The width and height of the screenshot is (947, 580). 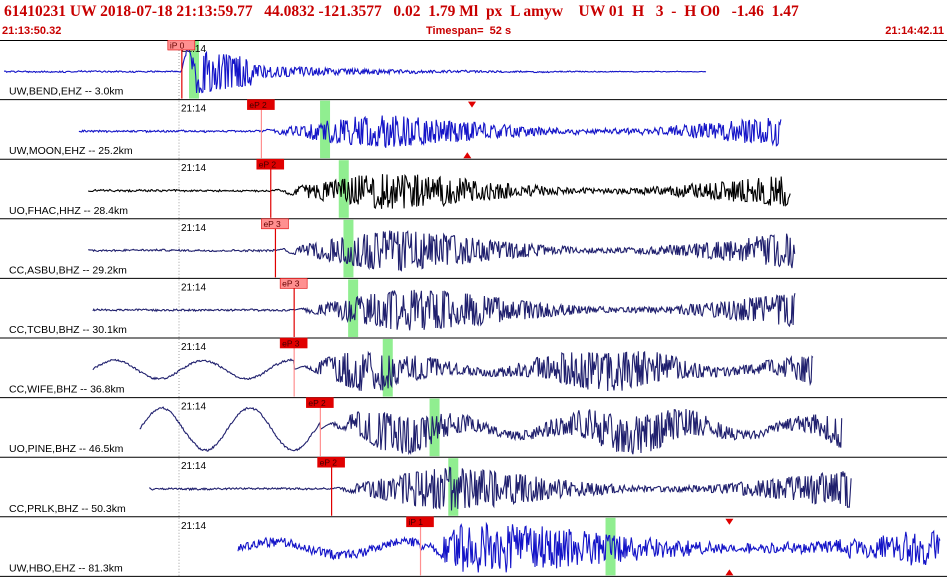 I want to click on event-version: 01, so click(x=616, y=11).